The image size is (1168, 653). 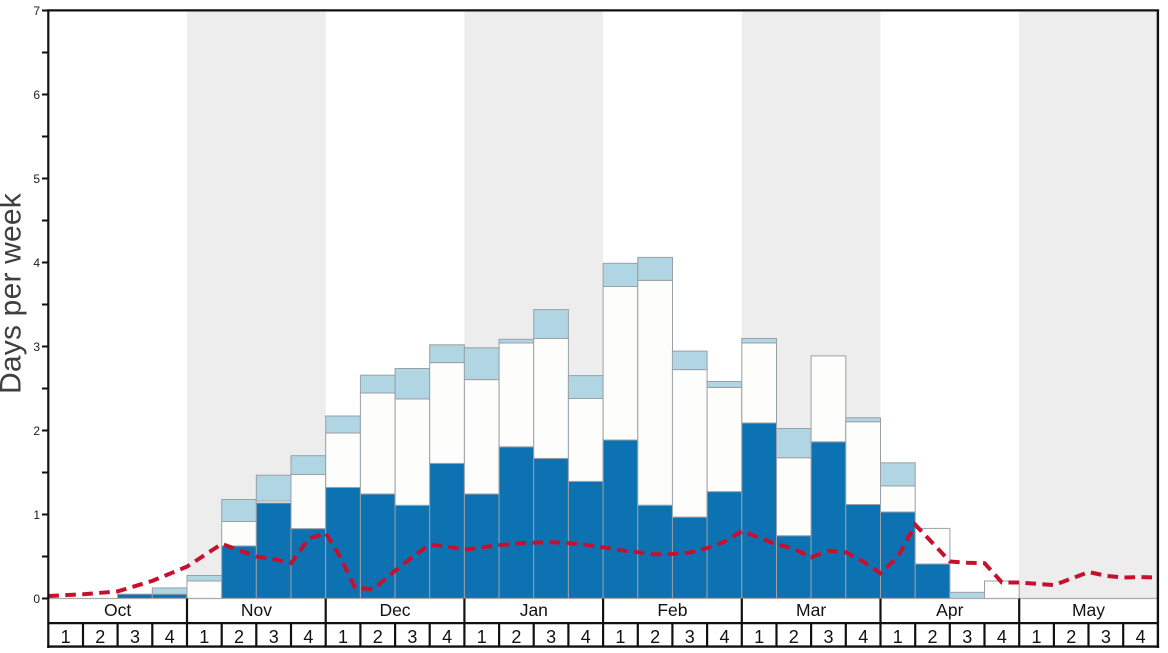 What do you see at coordinates (36, 599) in the screenshot?
I see `svg-text: 0` at bounding box center [36, 599].